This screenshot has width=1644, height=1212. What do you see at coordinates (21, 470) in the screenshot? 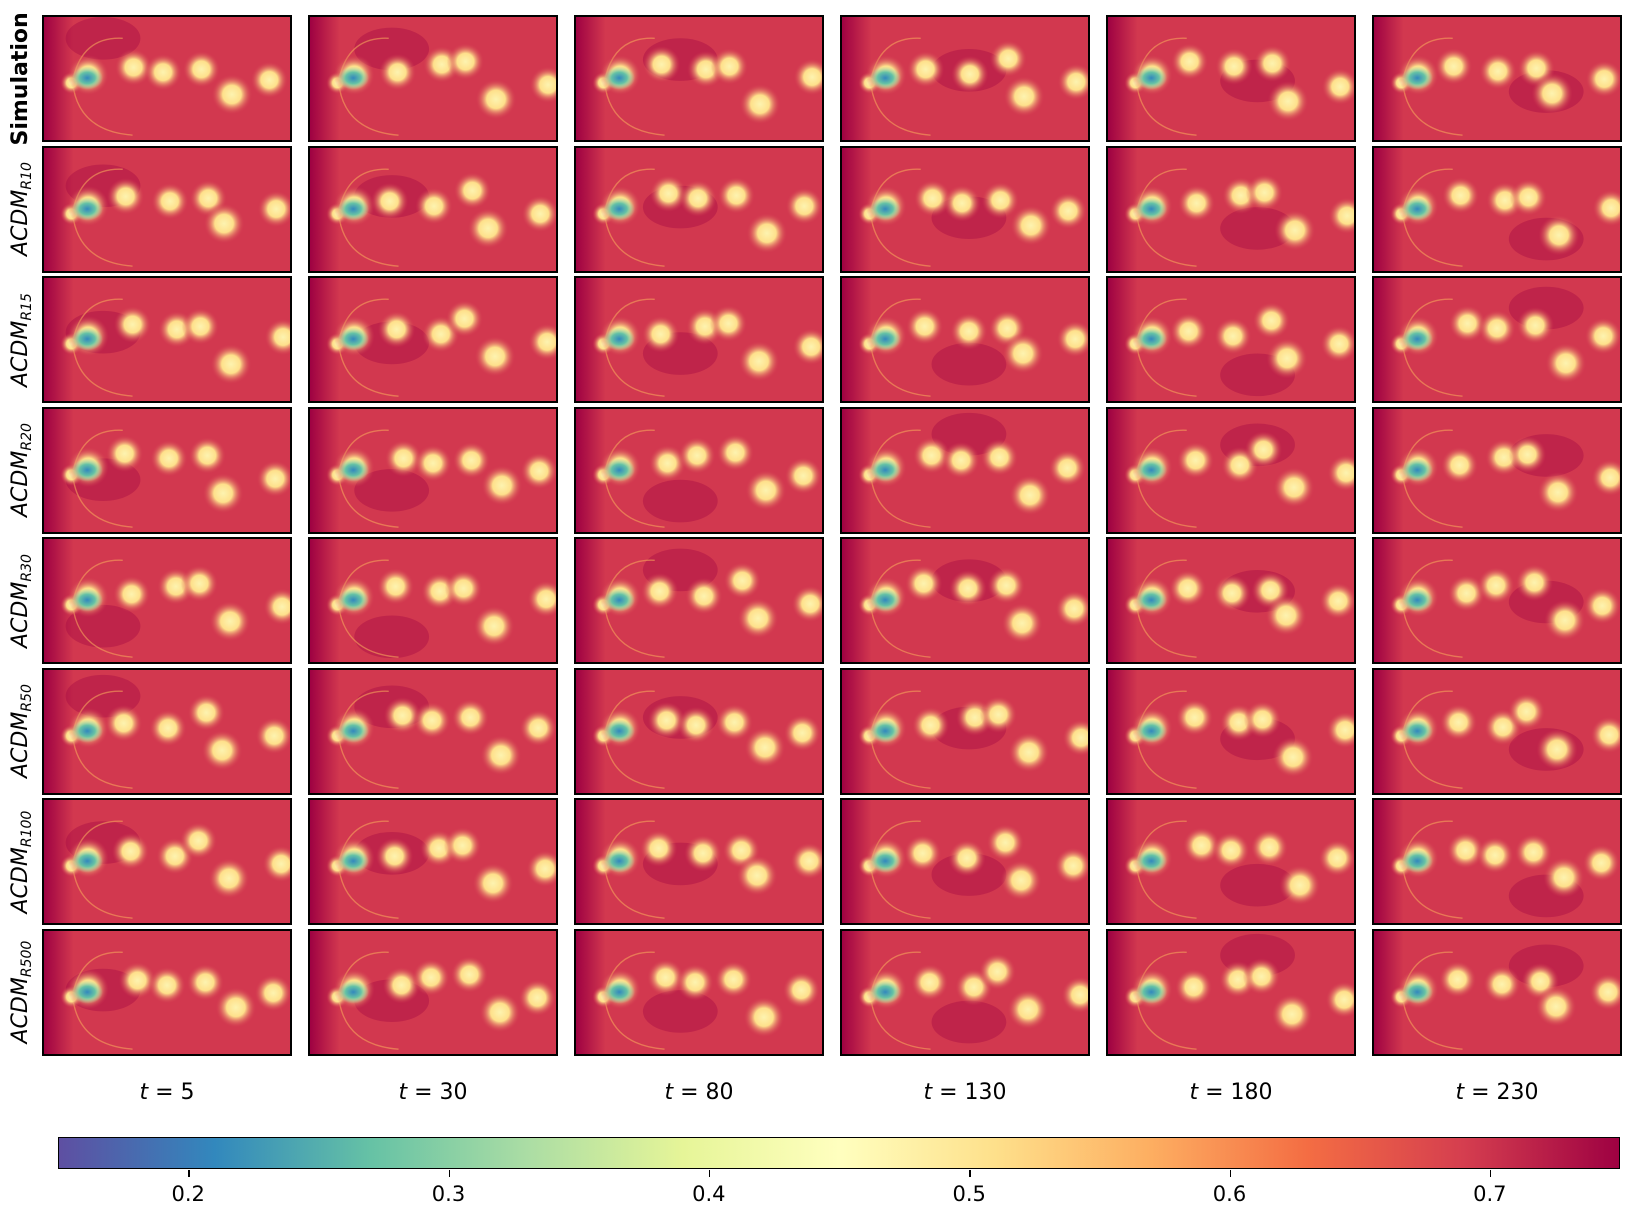
I see `row-label: ACDMR20` at bounding box center [21, 470].